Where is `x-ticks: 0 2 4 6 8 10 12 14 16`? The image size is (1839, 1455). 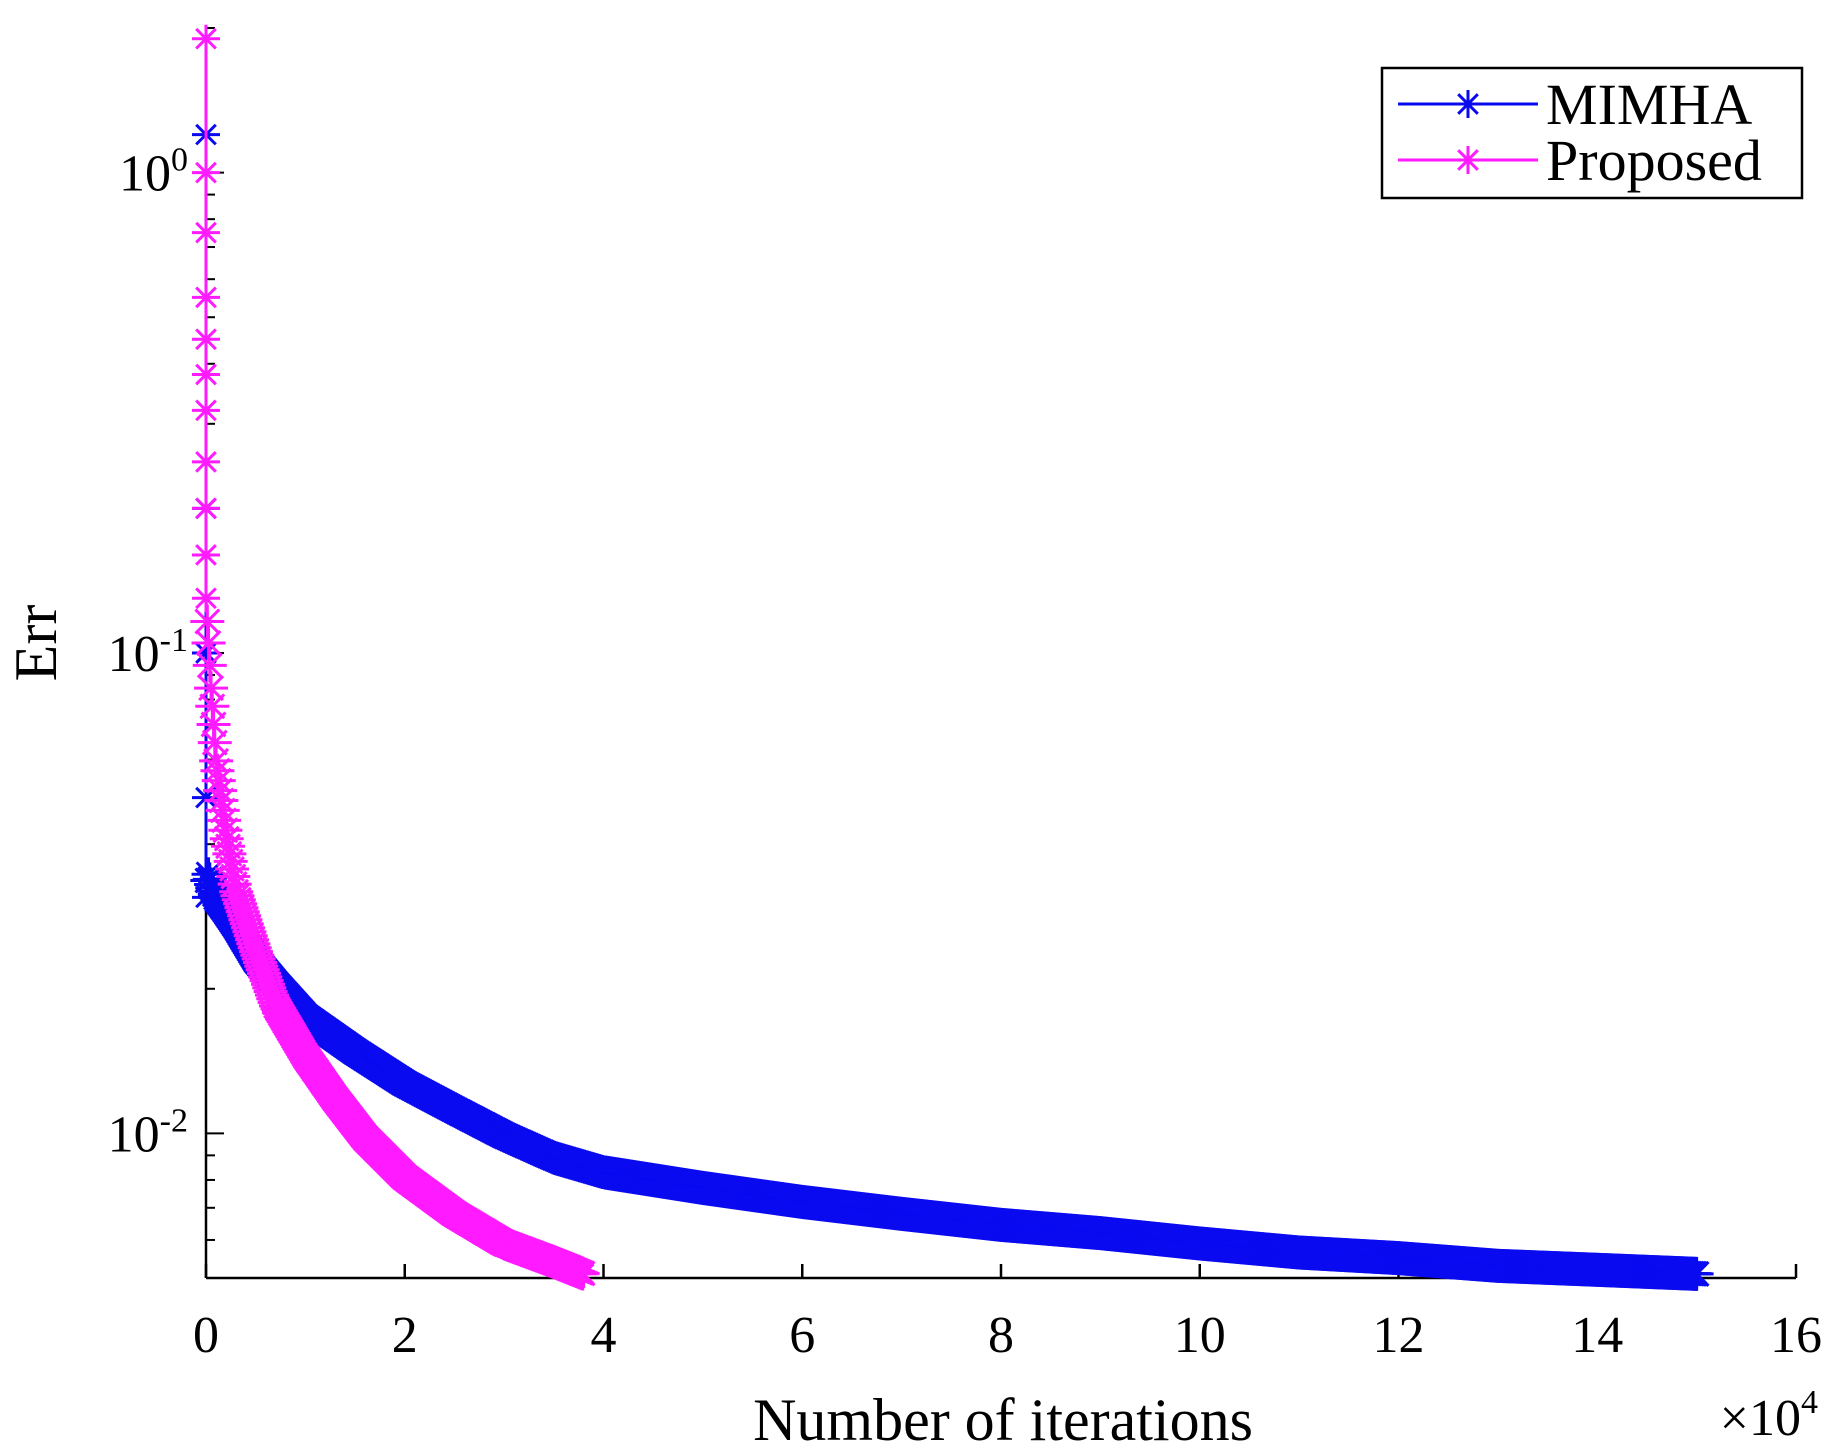
x-ticks: 0 2 4 6 8 10 12 14 16 is located at coordinates (1007, 1314).